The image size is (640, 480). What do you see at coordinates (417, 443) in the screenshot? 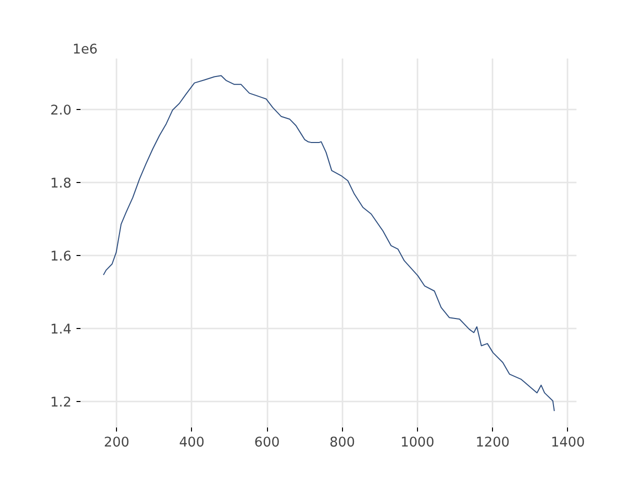
I see `x-tick-label: 1000` at bounding box center [417, 443].